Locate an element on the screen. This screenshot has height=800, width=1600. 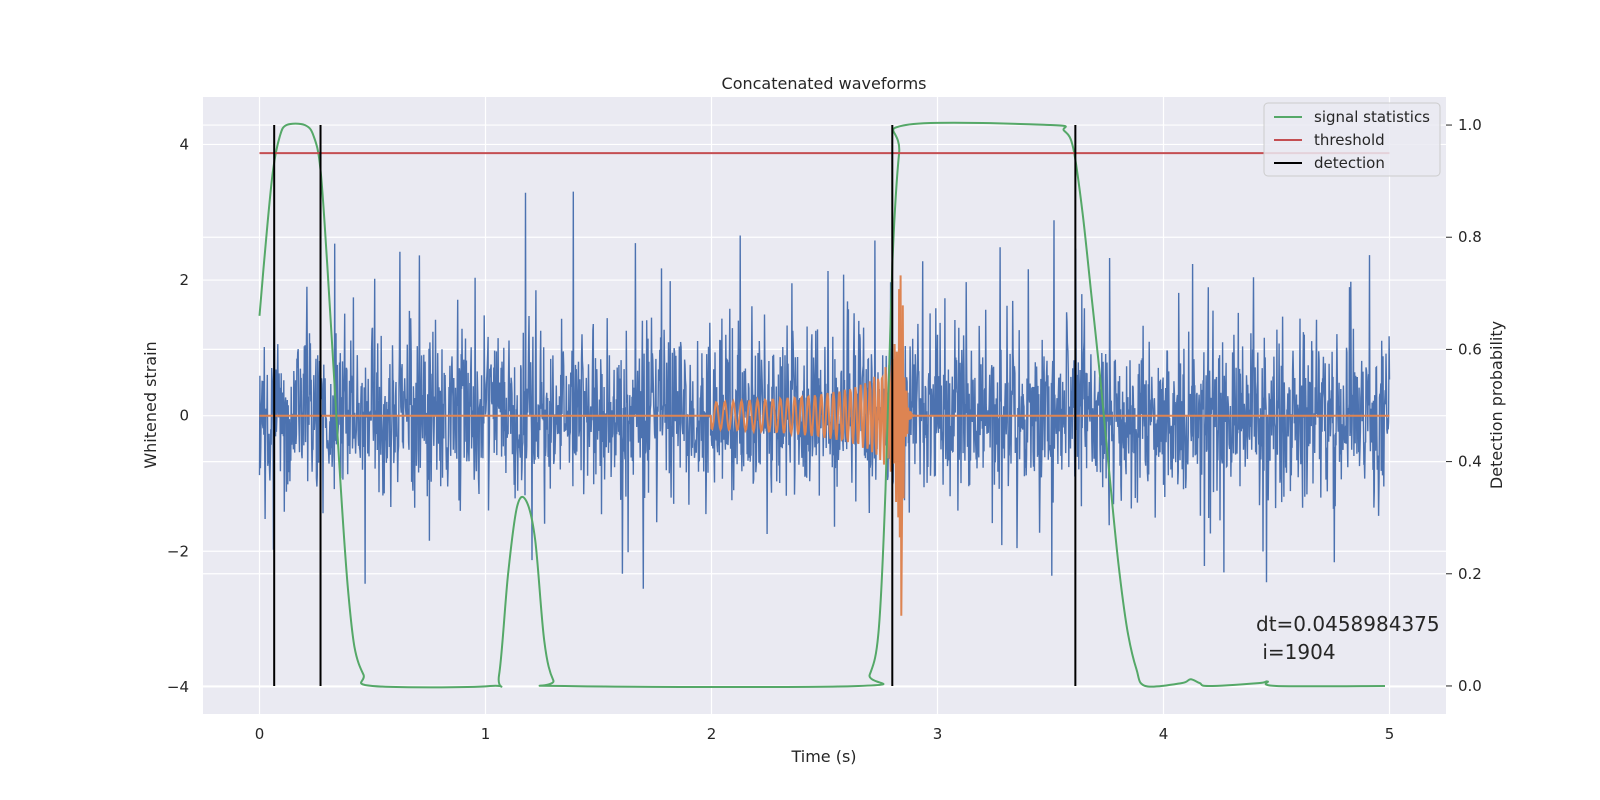
y-right-axis-label: Detection probability is located at coordinates (1496, 405).